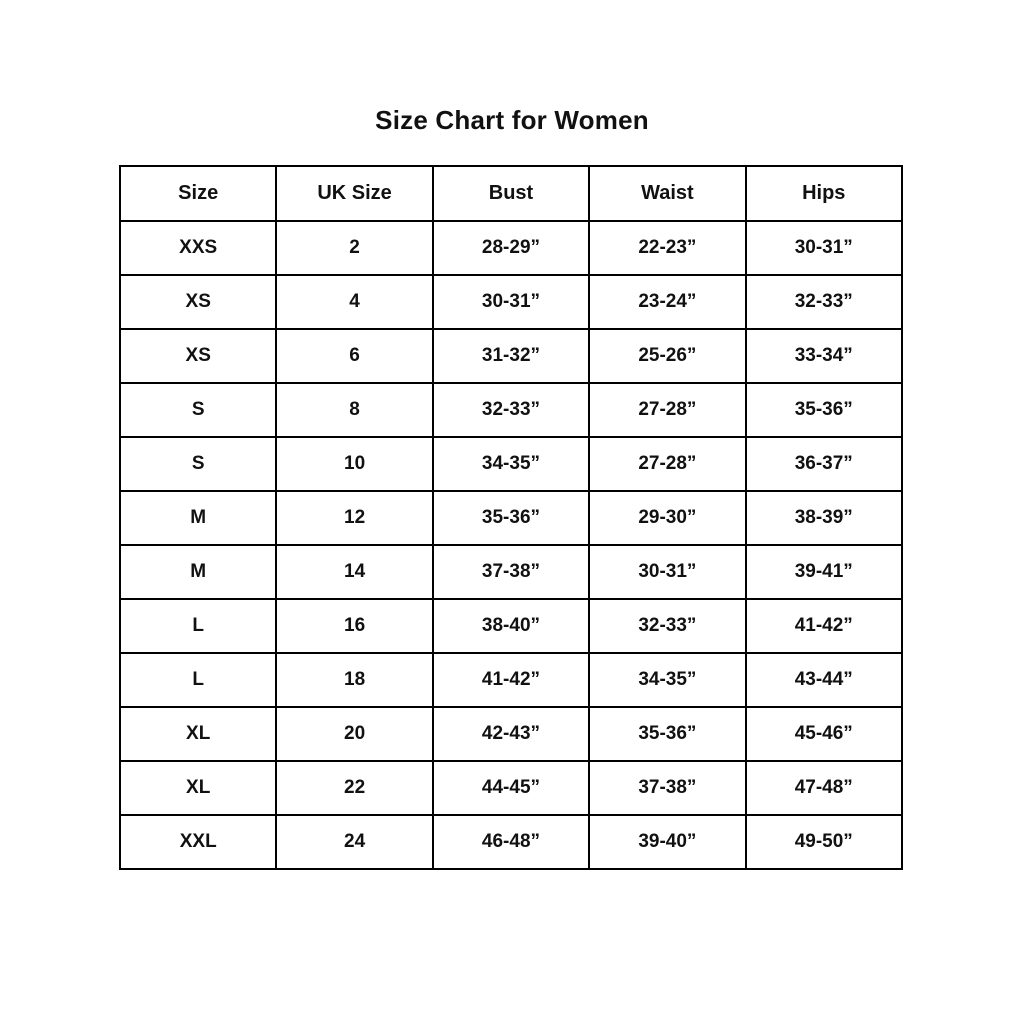  What do you see at coordinates (823, 302) in the screenshot?
I see `cell-hips: 32-33”` at bounding box center [823, 302].